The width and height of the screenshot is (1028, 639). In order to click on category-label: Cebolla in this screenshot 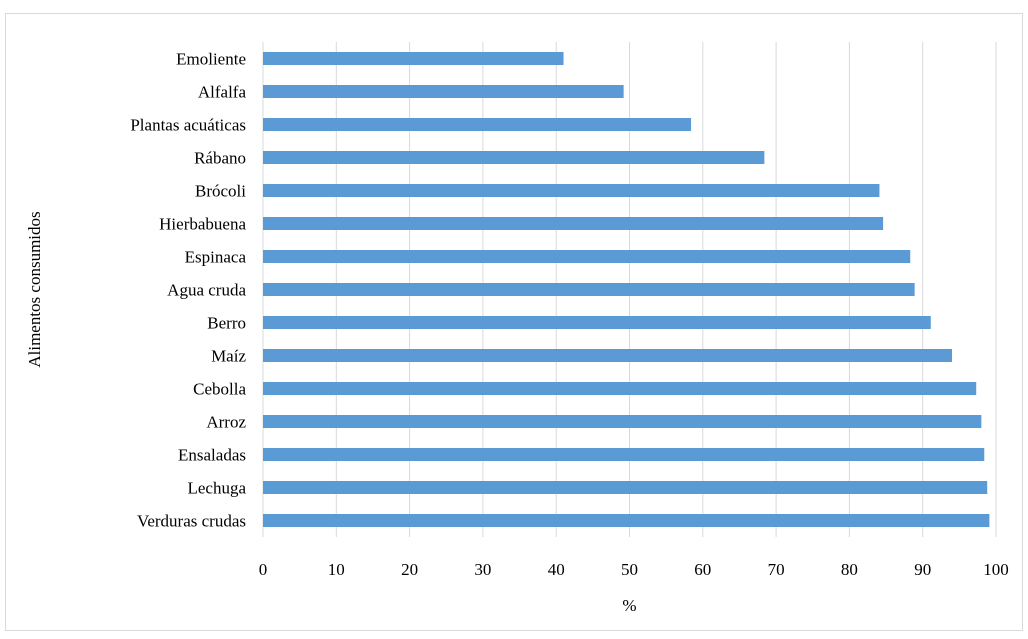, I will do `click(219, 389)`.